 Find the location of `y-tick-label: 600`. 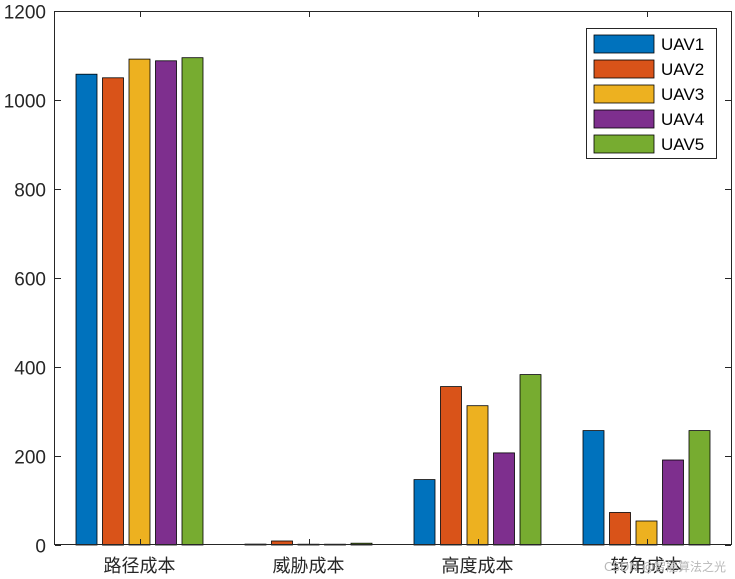

y-tick-label: 600 is located at coordinates (30, 280).